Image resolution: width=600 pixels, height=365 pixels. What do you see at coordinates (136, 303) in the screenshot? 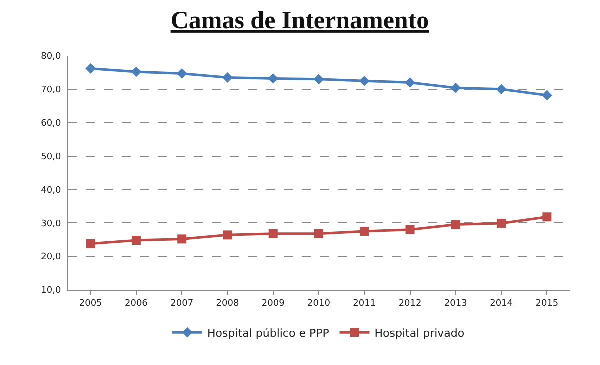
I see `x-tick-label: 2006` at bounding box center [136, 303].